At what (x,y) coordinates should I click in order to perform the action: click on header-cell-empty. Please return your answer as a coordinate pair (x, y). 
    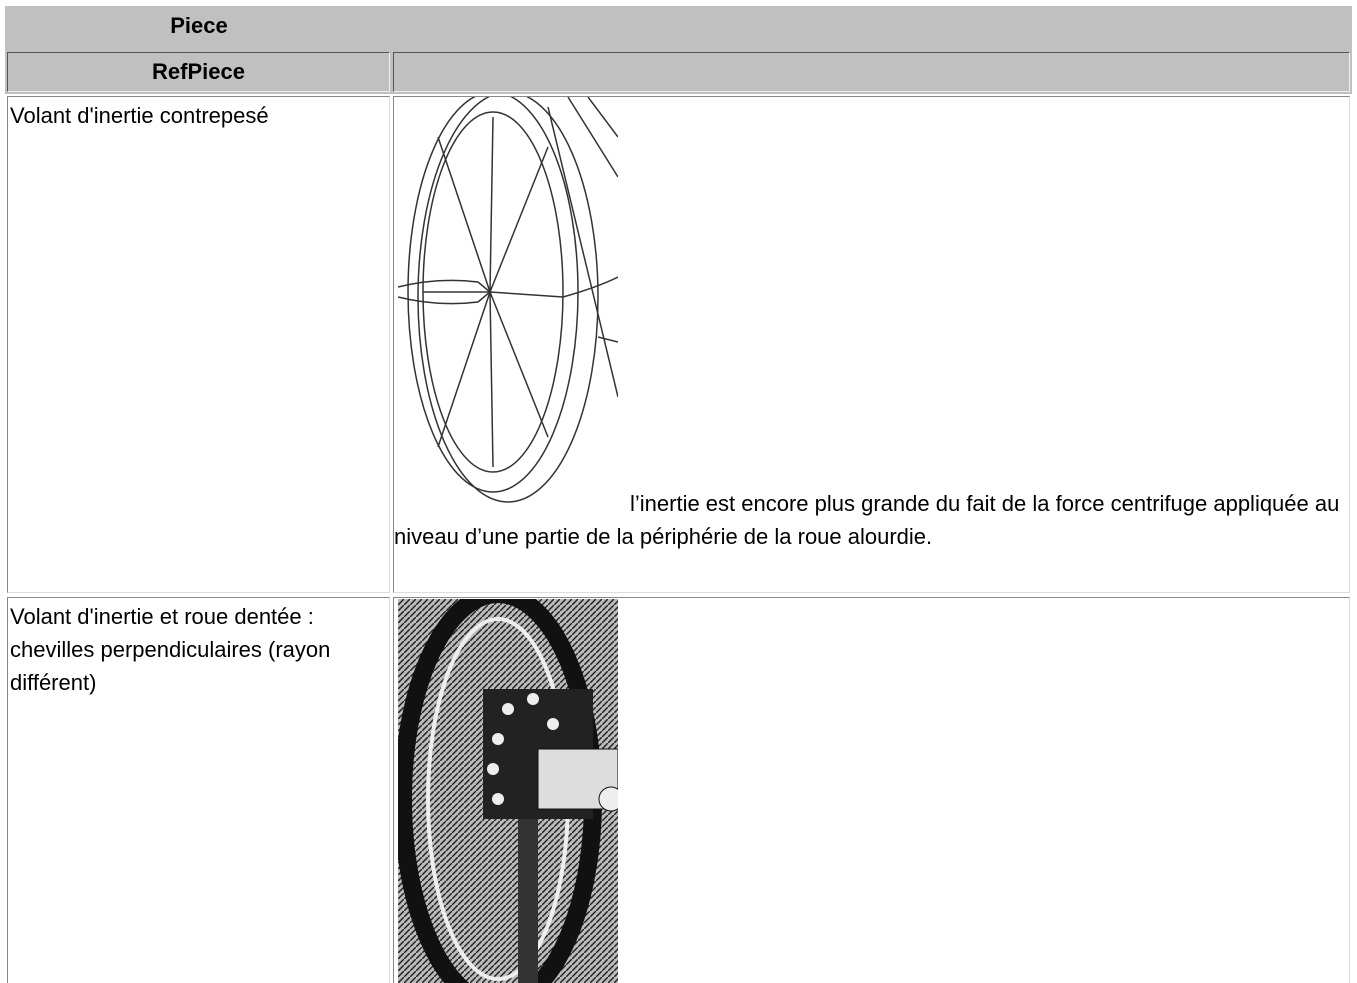
    Looking at the image, I should click on (871, 72).